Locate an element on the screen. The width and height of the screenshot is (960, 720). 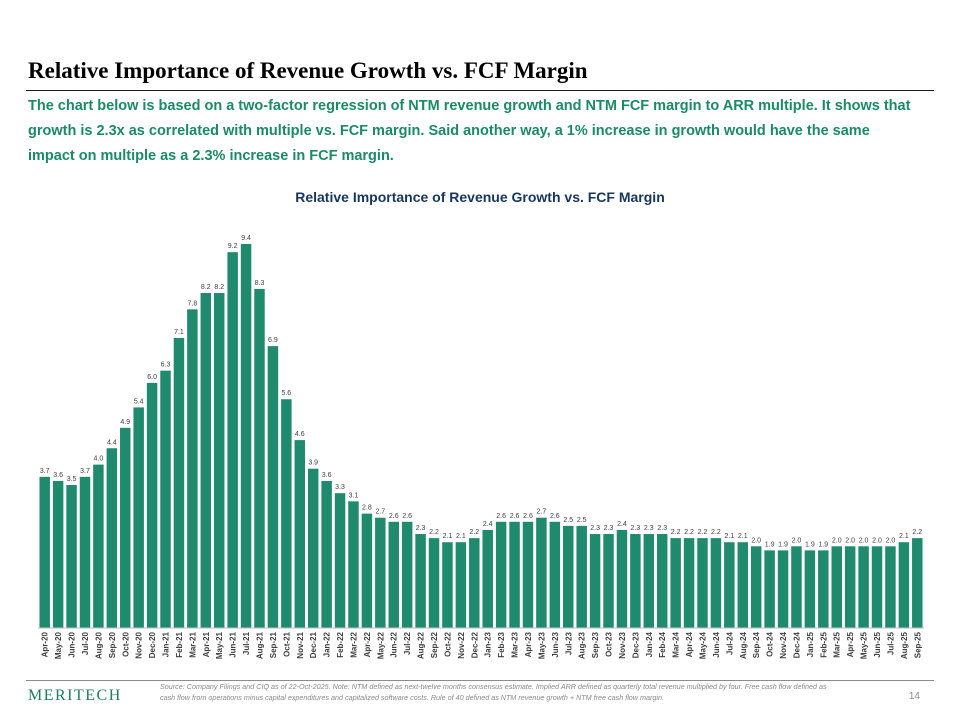
value-label-jun-22: 2.6 is located at coordinates (394, 516).